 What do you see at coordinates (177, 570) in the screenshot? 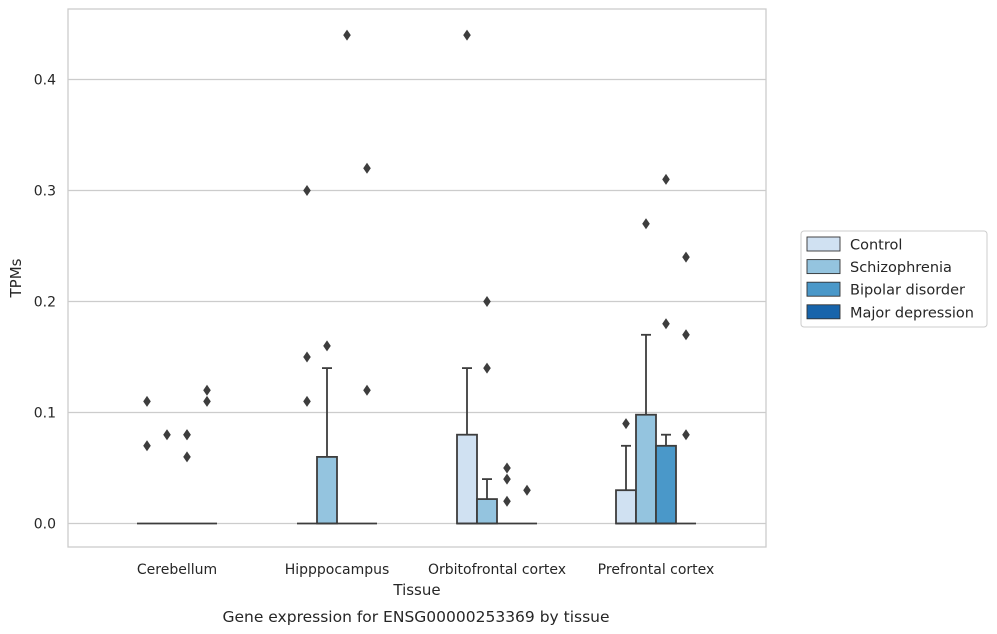
I see `x-tick-label: Cerebellum` at bounding box center [177, 570].